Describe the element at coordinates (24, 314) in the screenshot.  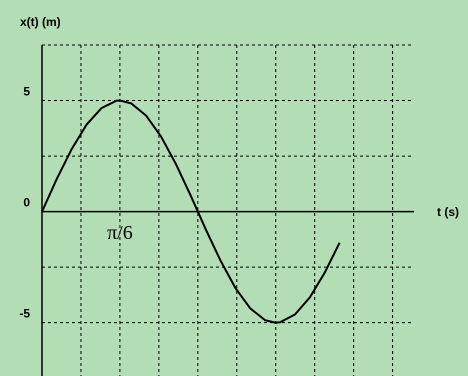
I see `y-tick-label: -5` at that location.